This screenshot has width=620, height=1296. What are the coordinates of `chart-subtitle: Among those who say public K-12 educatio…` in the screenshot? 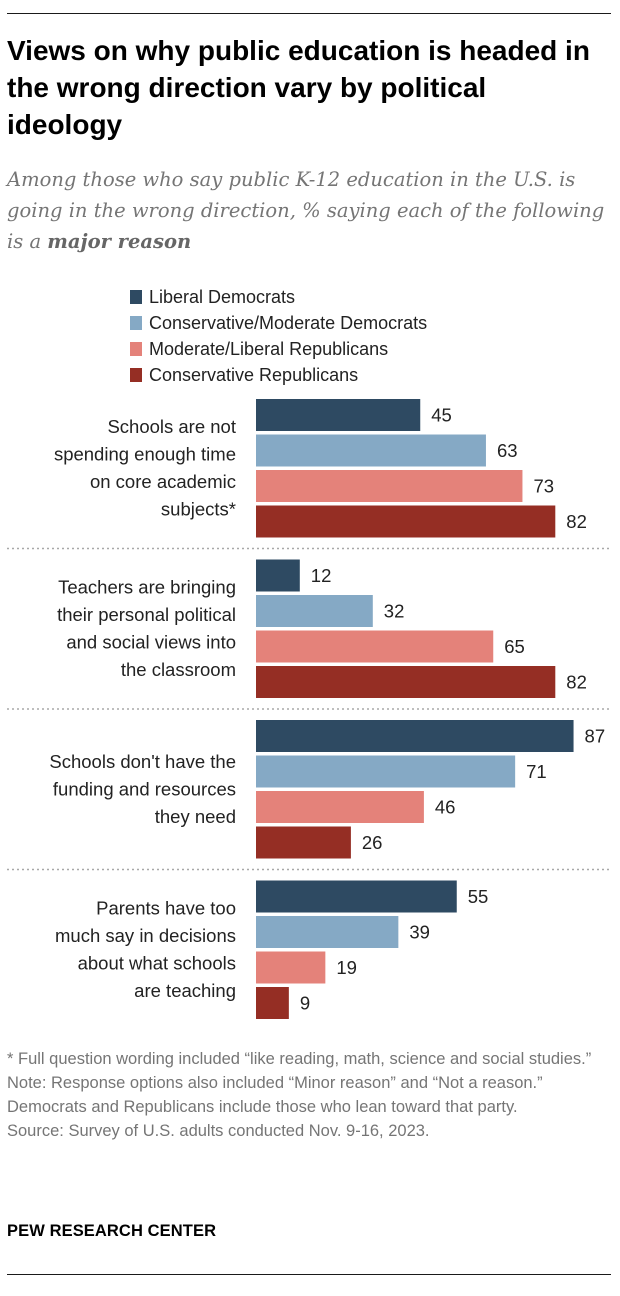 It's located at (310, 210).